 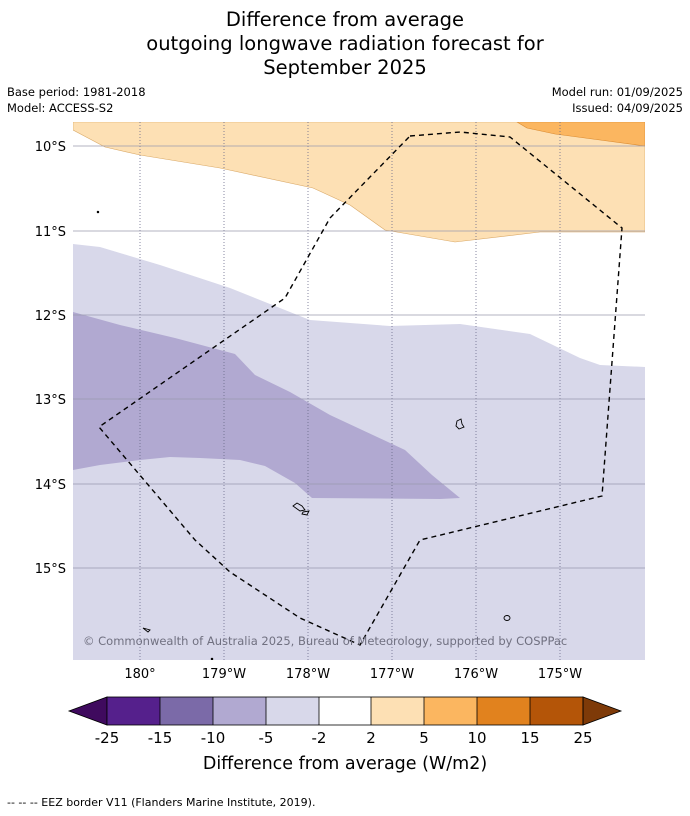 What do you see at coordinates (627, 108) in the screenshot?
I see `issued-date: Issued: 04/09/2025` at bounding box center [627, 108].